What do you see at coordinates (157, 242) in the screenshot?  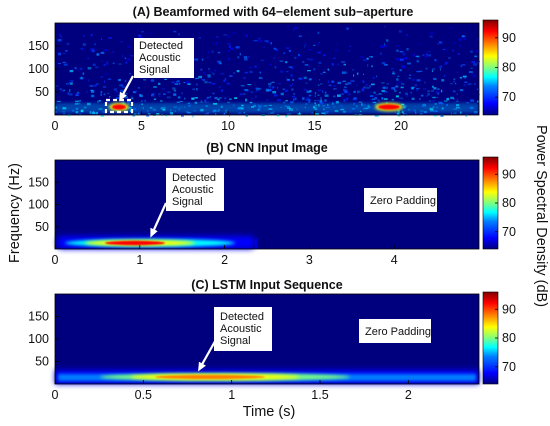 I see `panel-b-heatmap` at bounding box center [157, 242].